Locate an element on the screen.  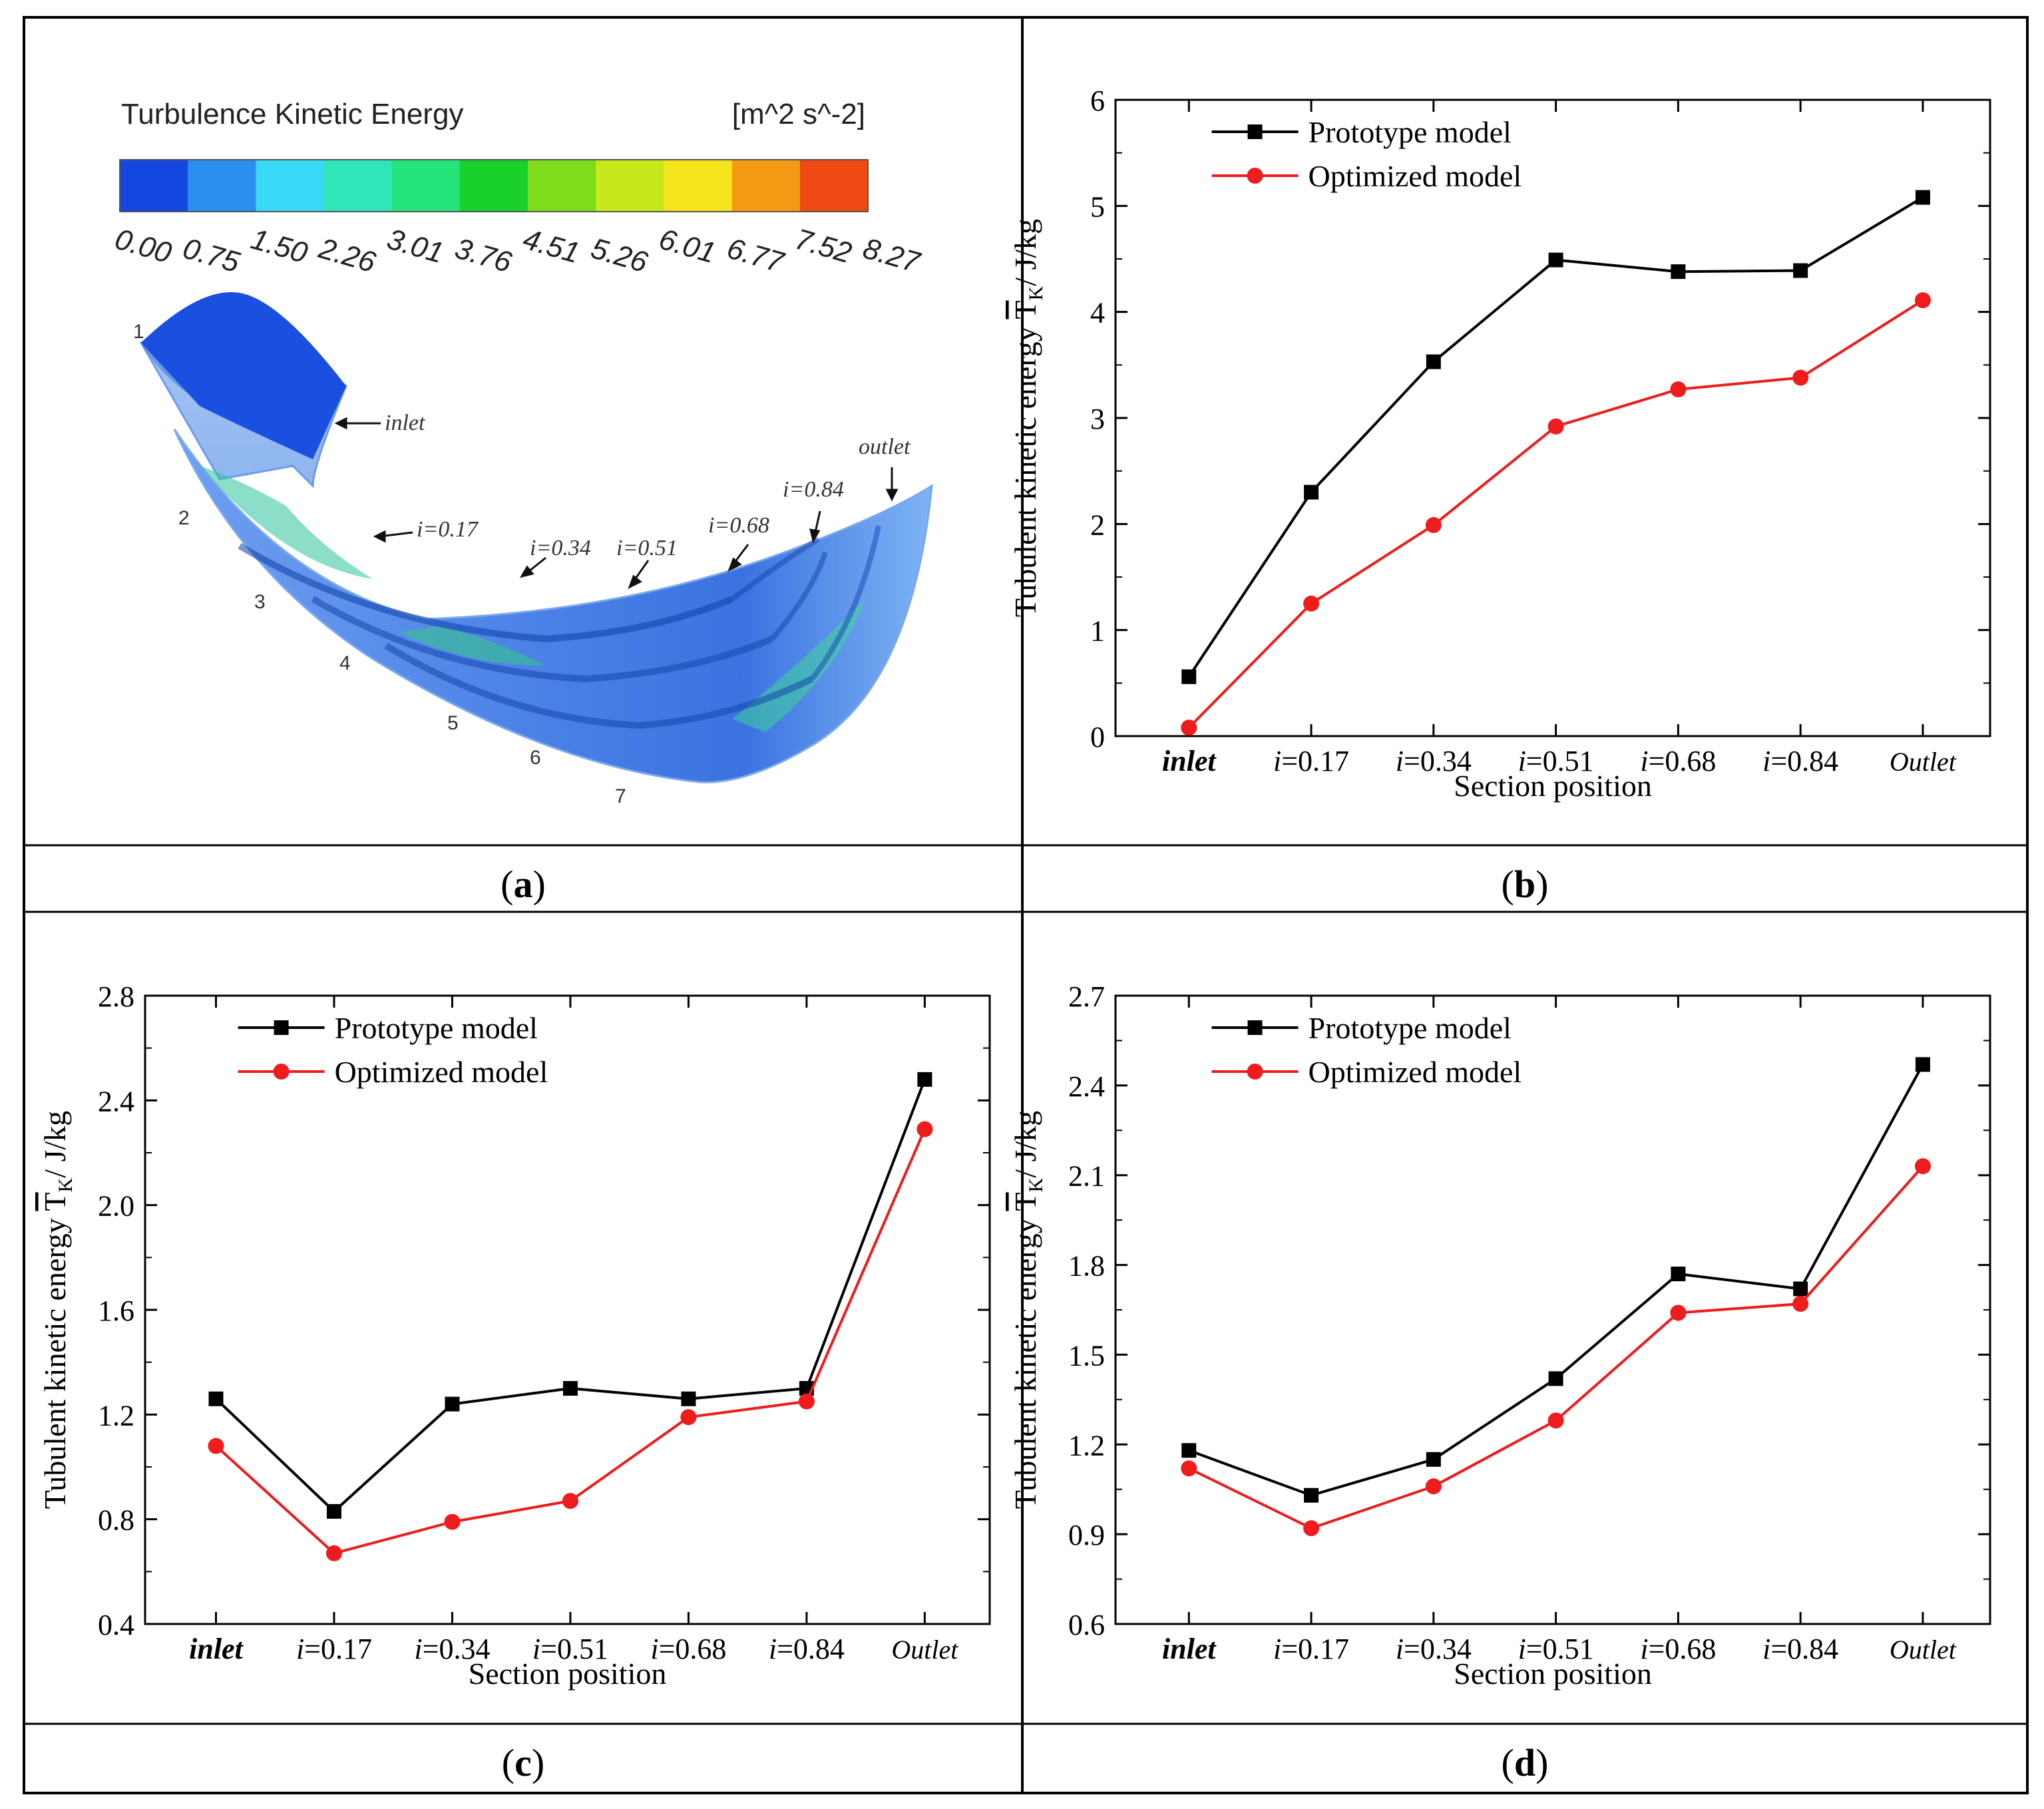
arrow-inlet-head is located at coordinates (340, 423).